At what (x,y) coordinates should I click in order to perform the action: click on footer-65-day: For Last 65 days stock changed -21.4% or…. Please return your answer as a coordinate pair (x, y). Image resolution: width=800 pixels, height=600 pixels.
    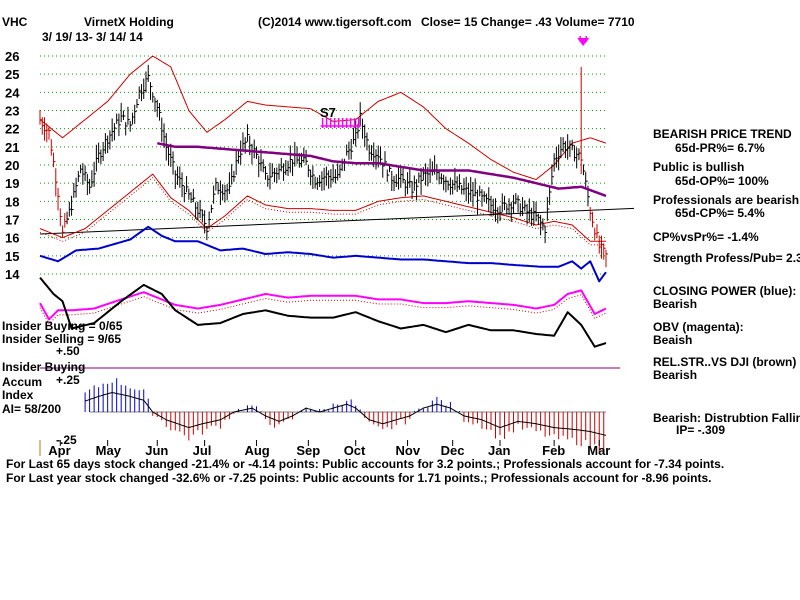
    Looking at the image, I should click on (365, 464).